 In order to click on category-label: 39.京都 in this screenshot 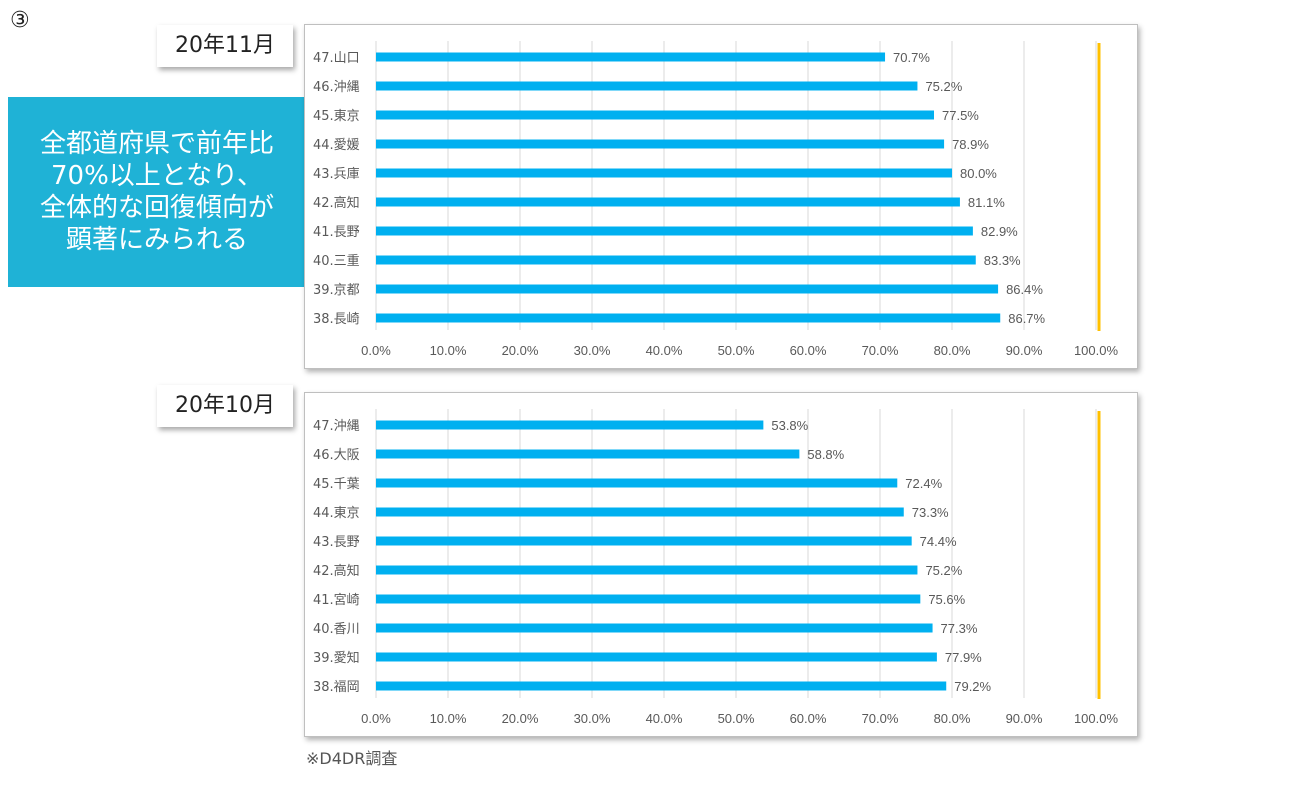, I will do `click(336, 290)`.